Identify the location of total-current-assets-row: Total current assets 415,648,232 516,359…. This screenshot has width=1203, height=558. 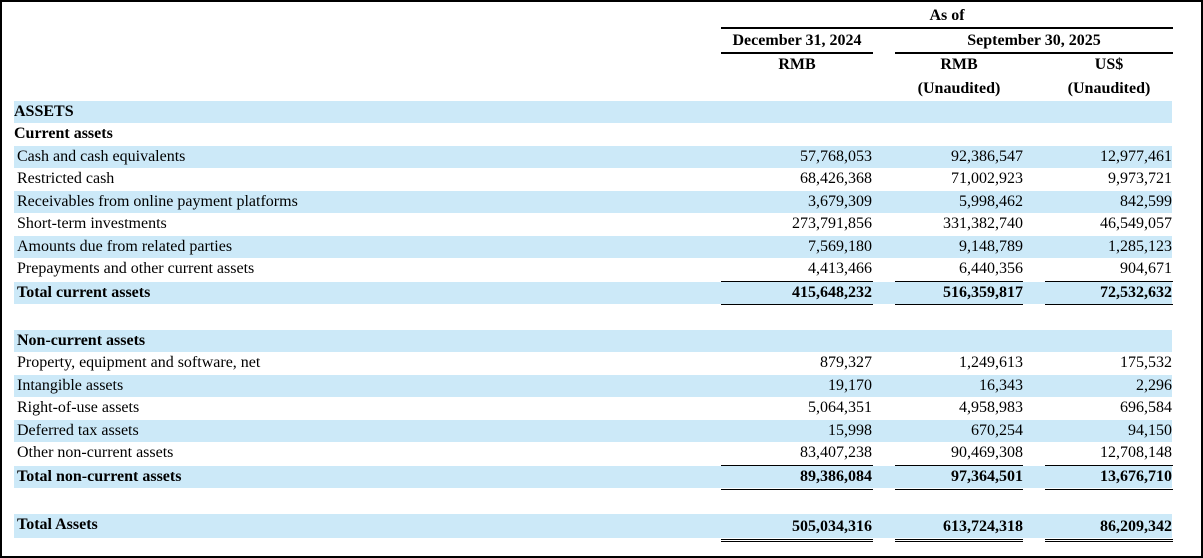
(593, 293).